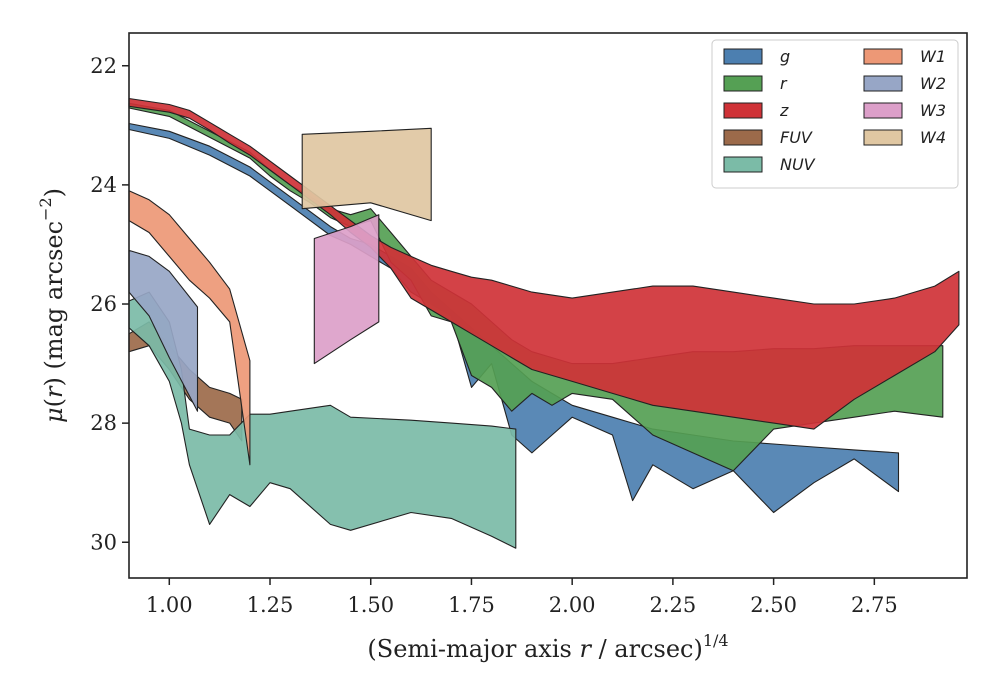 This screenshot has height=700, width=1000. What do you see at coordinates (103, 66) in the screenshot?
I see `y-tick-label: 22` at bounding box center [103, 66].